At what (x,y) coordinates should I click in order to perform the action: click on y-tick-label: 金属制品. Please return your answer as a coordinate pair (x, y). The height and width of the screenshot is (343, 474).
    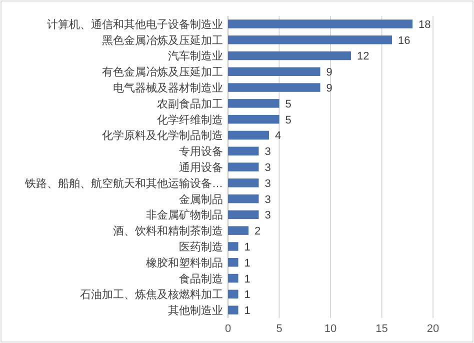
    Looking at the image, I should click on (201, 199).